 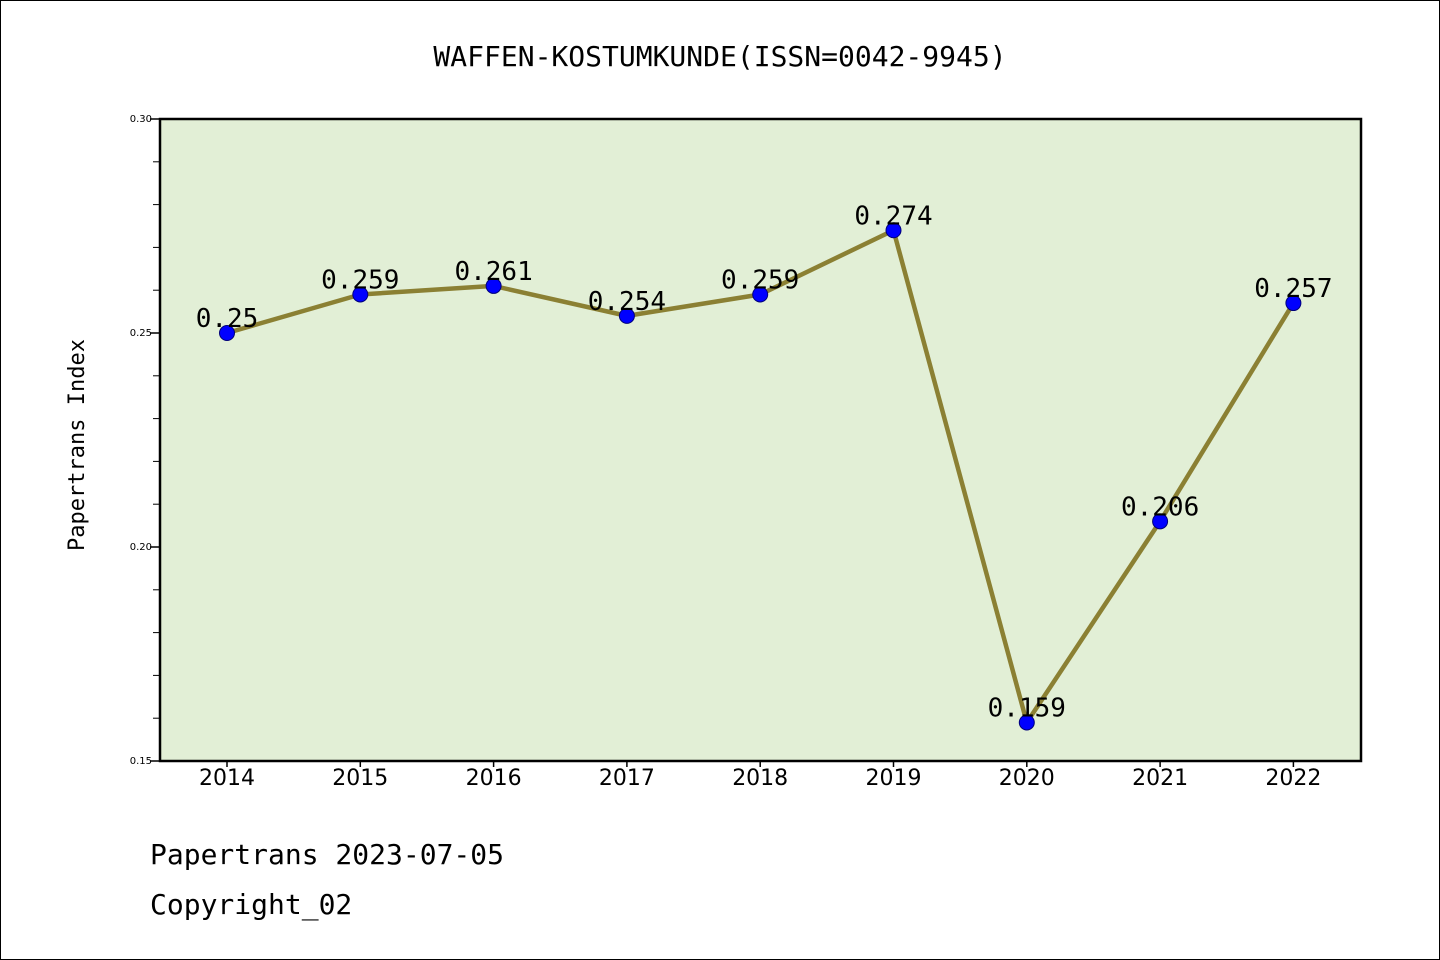 What do you see at coordinates (1293, 778) in the screenshot?
I see `x-tick-label: 2022` at bounding box center [1293, 778].